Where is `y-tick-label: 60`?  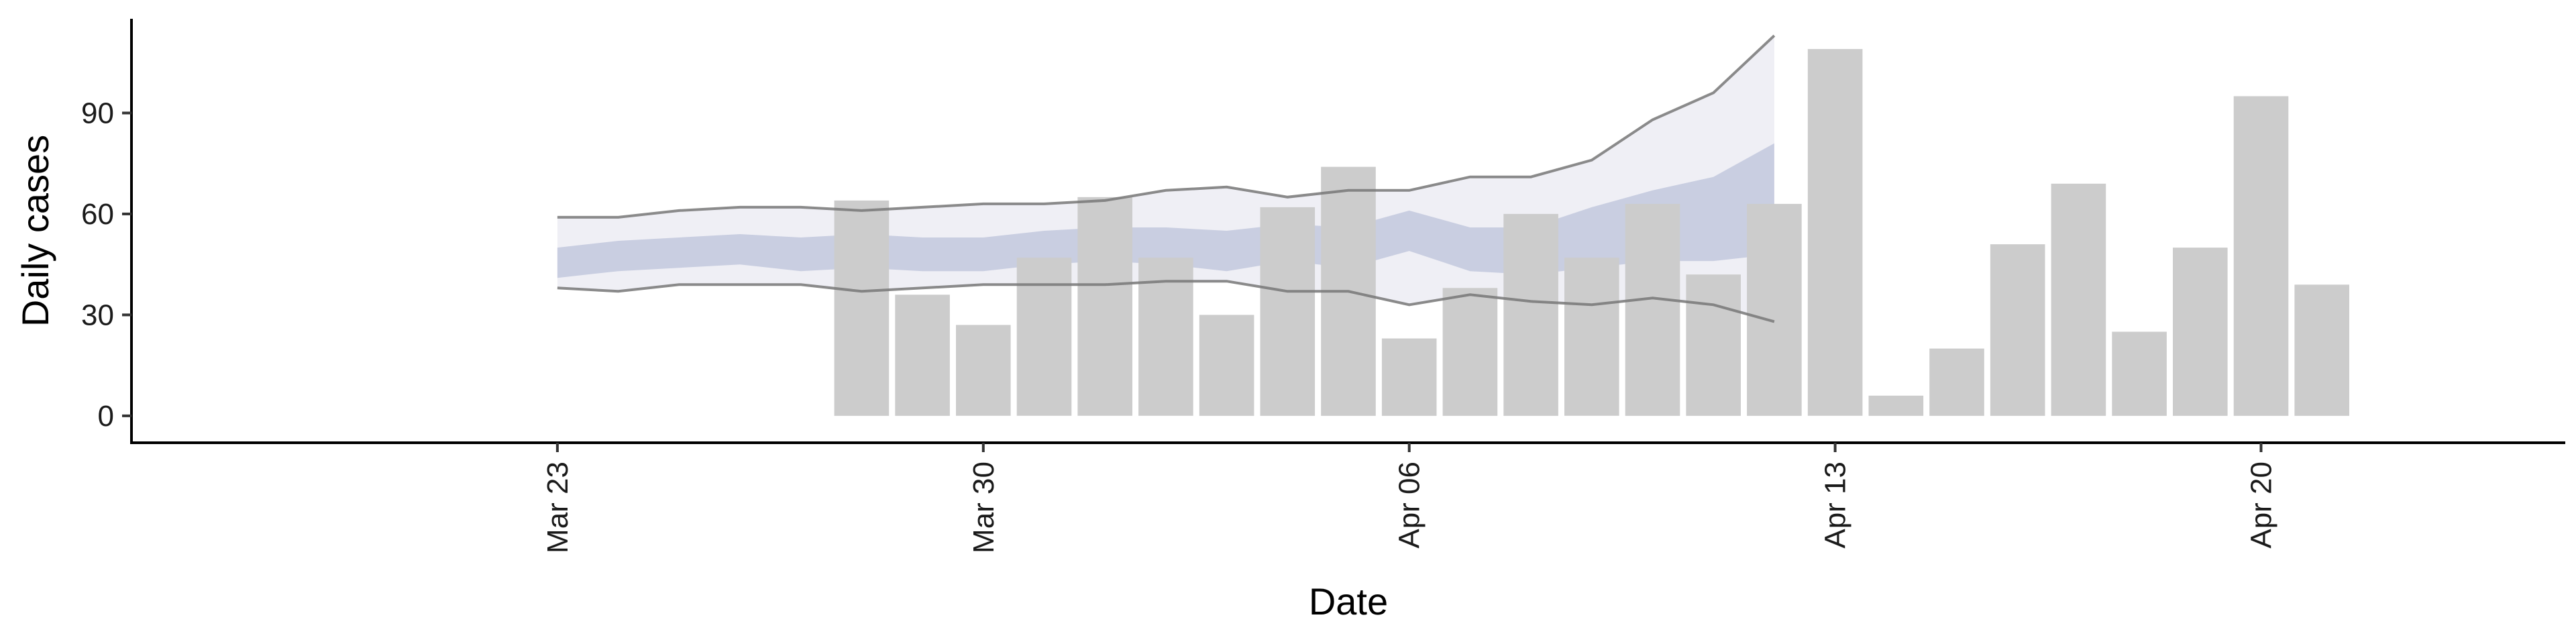
y-tick-label: 60 is located at coordinates (97, 214).